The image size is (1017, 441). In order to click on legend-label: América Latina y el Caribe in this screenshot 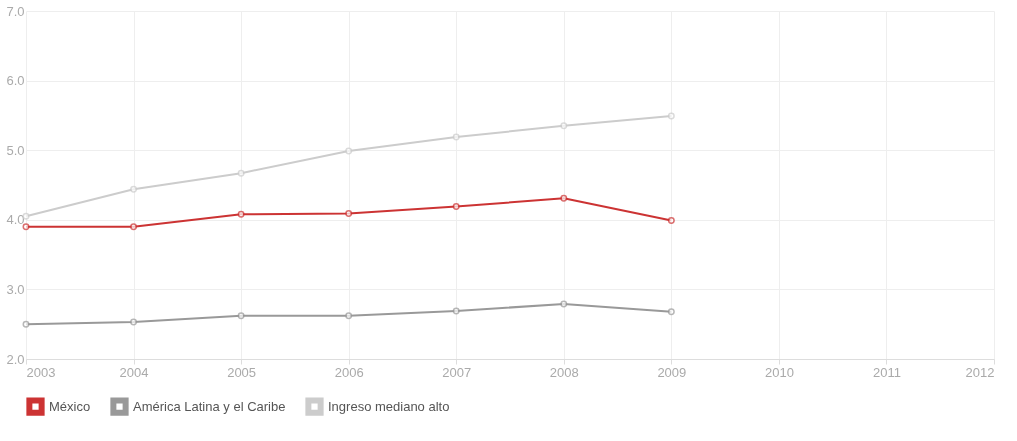, I will do `click(209, 406)`.